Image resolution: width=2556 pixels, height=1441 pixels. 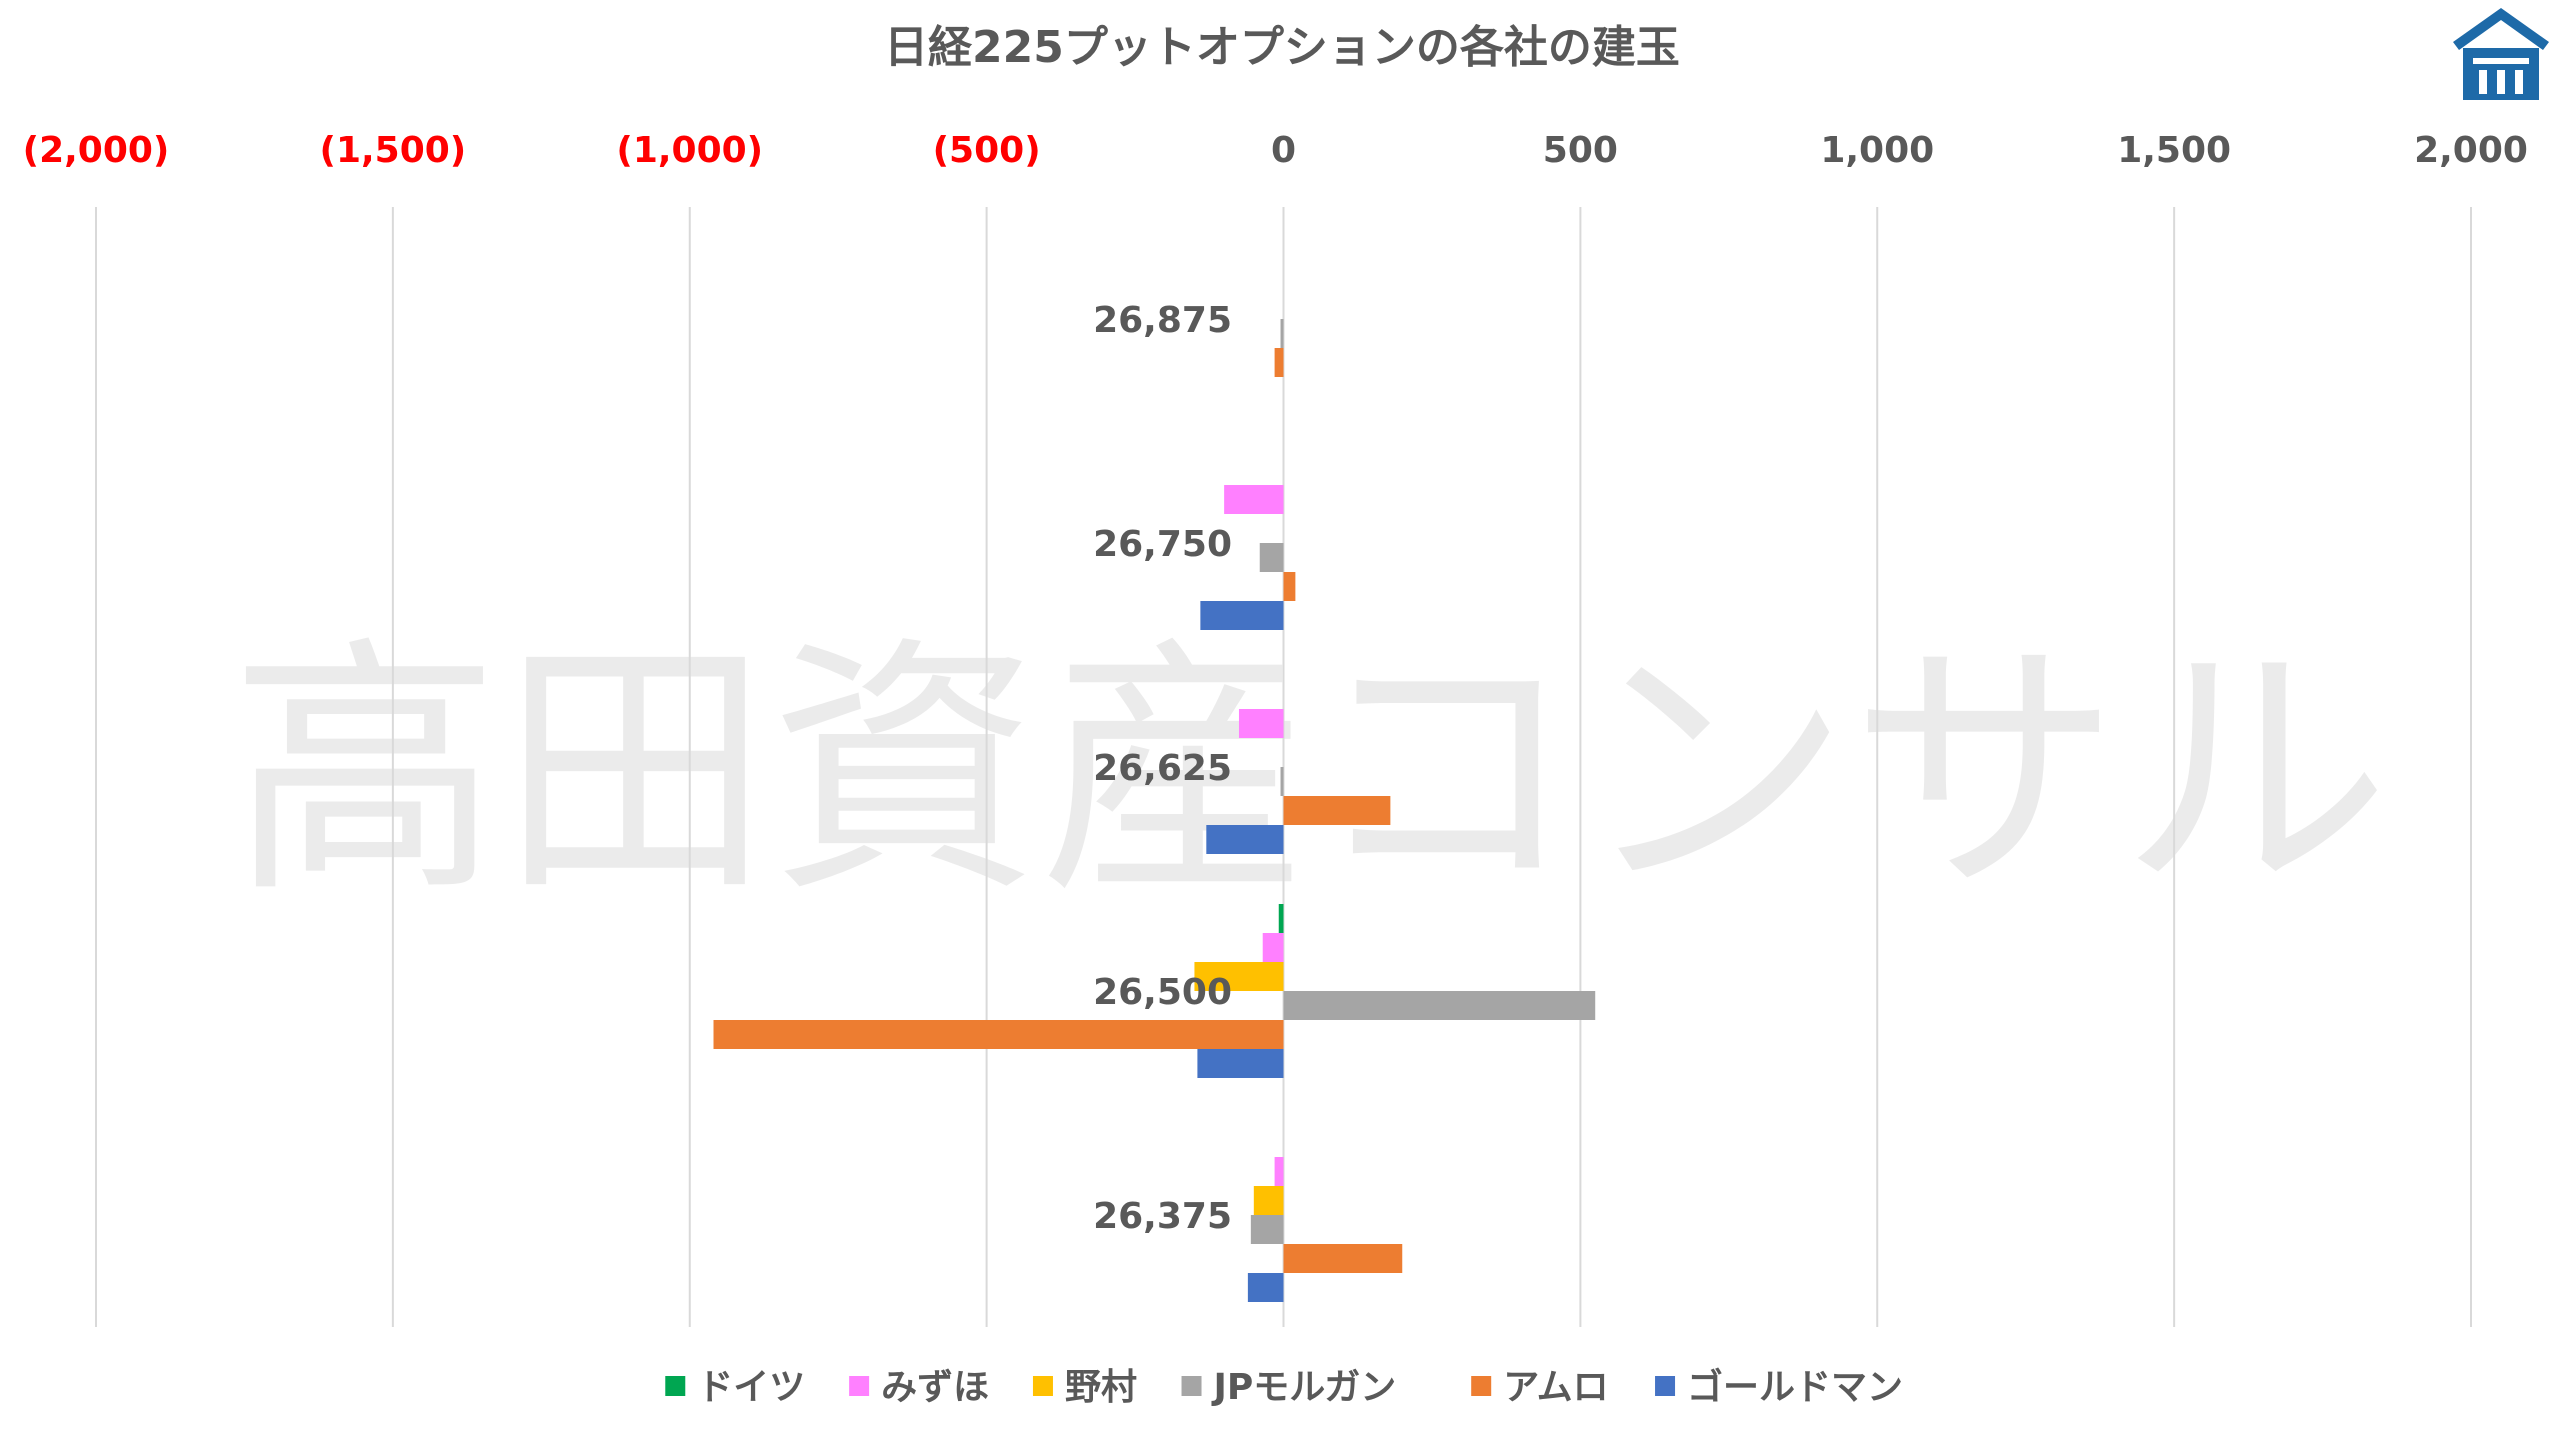 What do you see at coordinates (751, 1387) in the screenshot?
I see `legend-label: ドイツ` at bounding box center [751, 1387].